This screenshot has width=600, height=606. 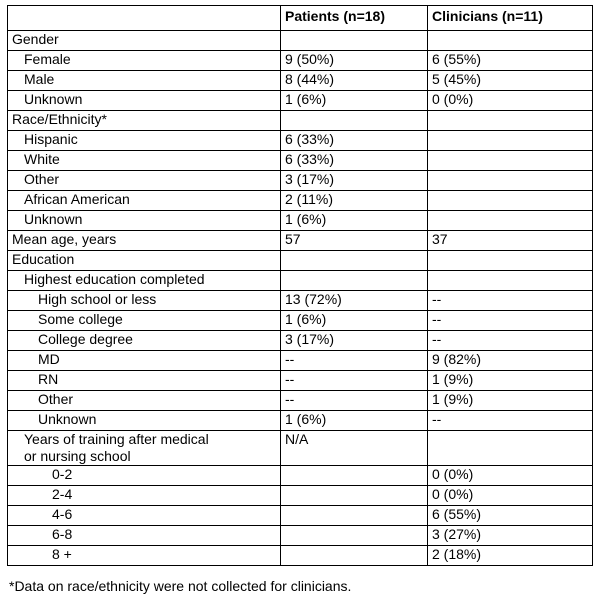 I want to click on table-row: MD -- 9 (82%), so click(x=300, y=360).